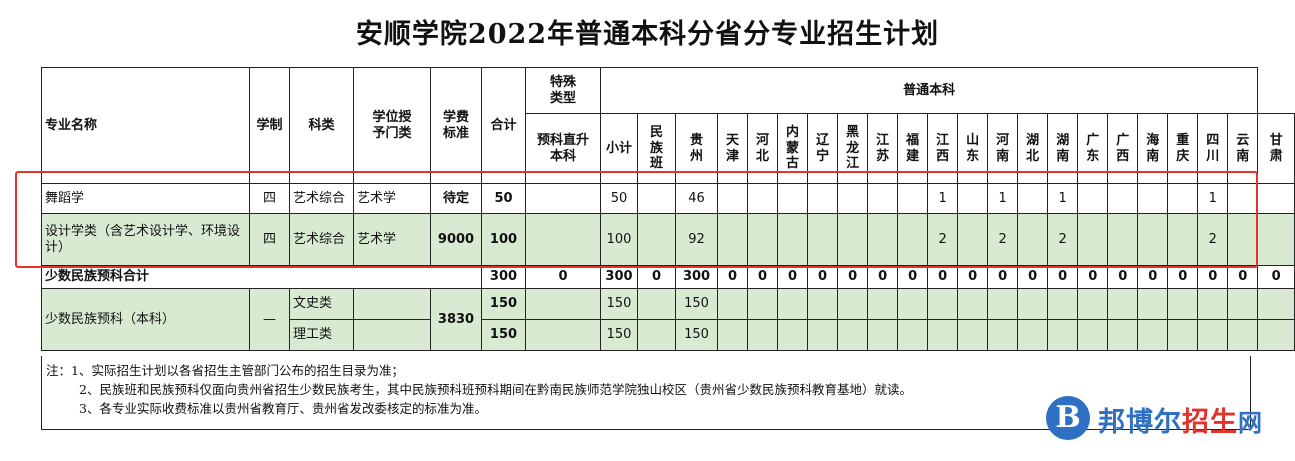 The width and height of the screenshot is (1295, 461). I want to click on header-province: 山东, so click(973, 148).